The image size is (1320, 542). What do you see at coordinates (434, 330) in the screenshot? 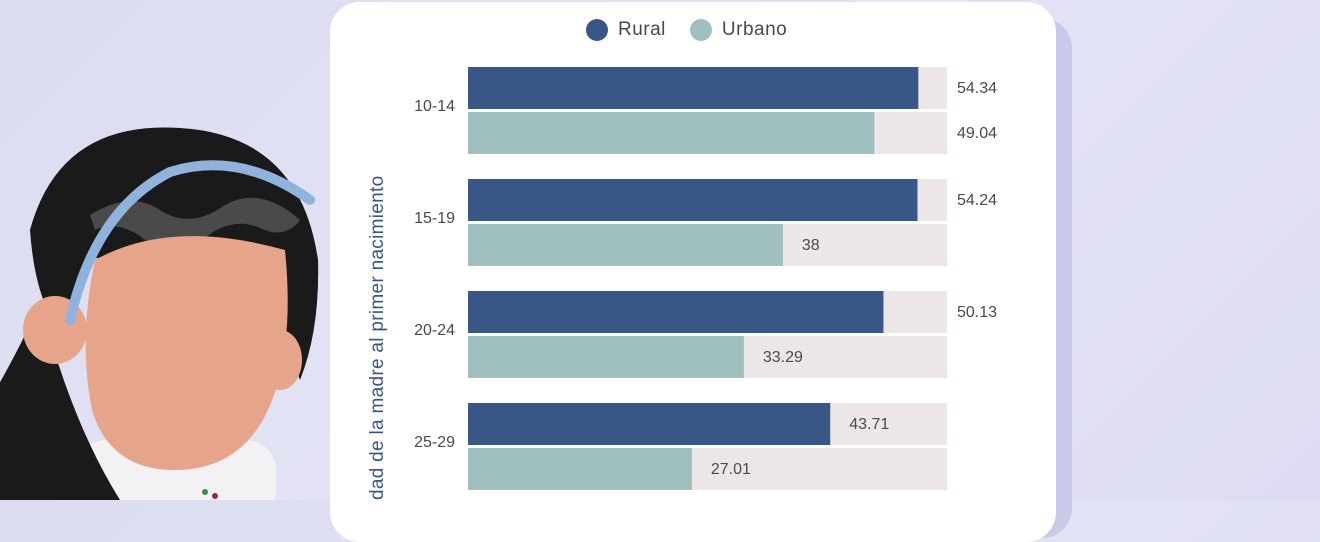
I see `category-label-20-24: 20-24` at bounding box center [434, 330].